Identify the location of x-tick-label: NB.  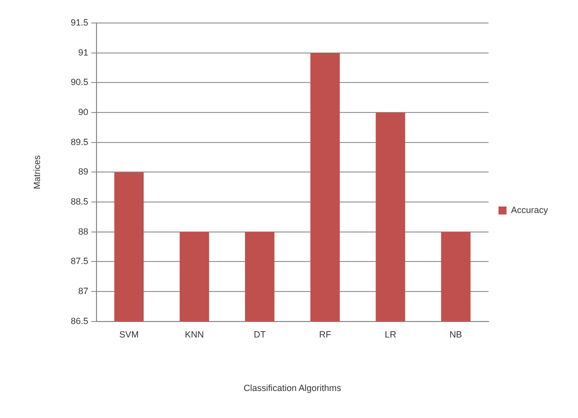
(456, 334).